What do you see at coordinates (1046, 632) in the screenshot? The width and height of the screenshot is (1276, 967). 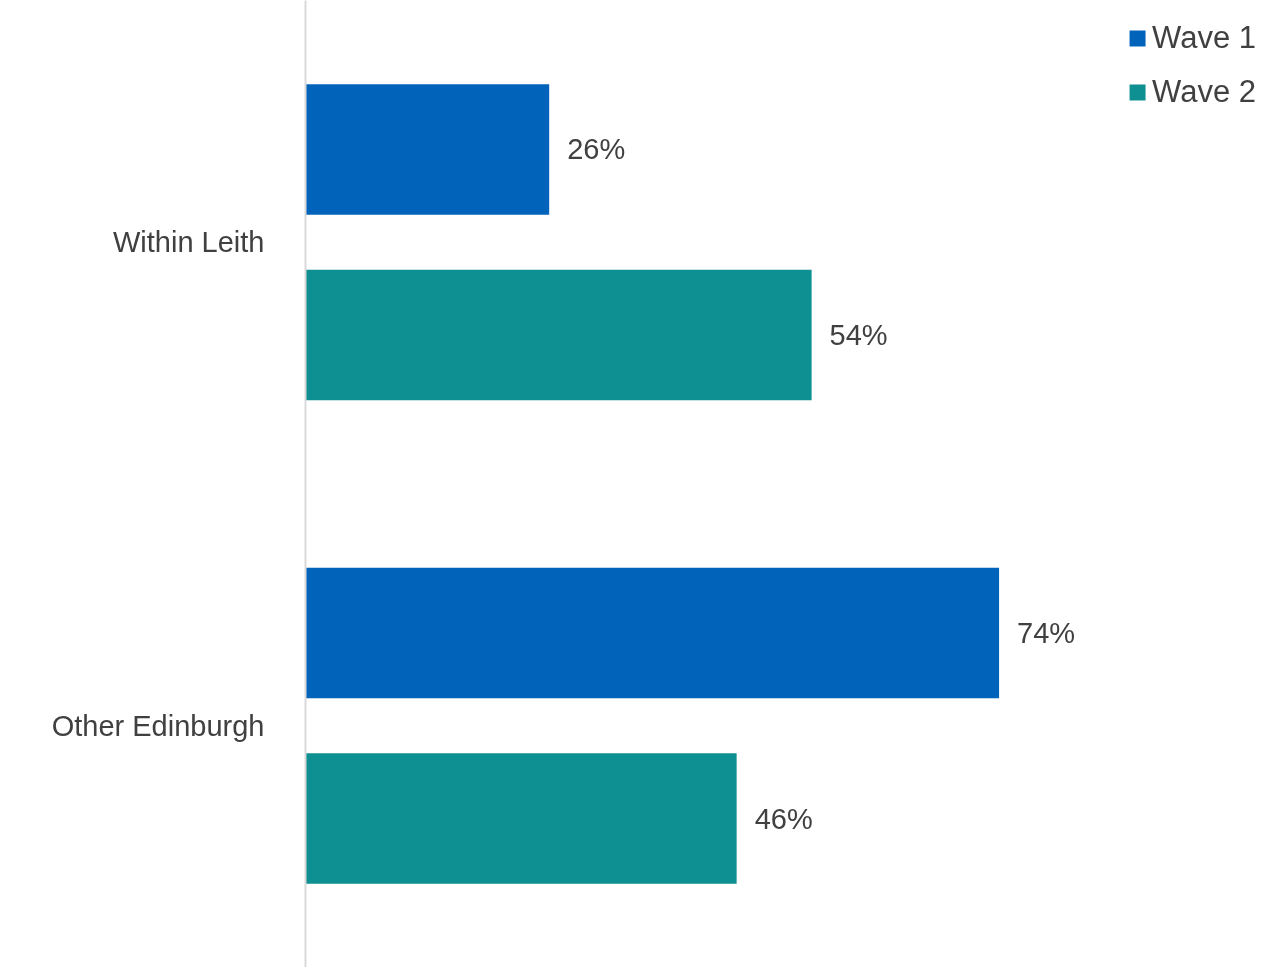 I see `data-label: 74%` at bounding box center [1046, 632].